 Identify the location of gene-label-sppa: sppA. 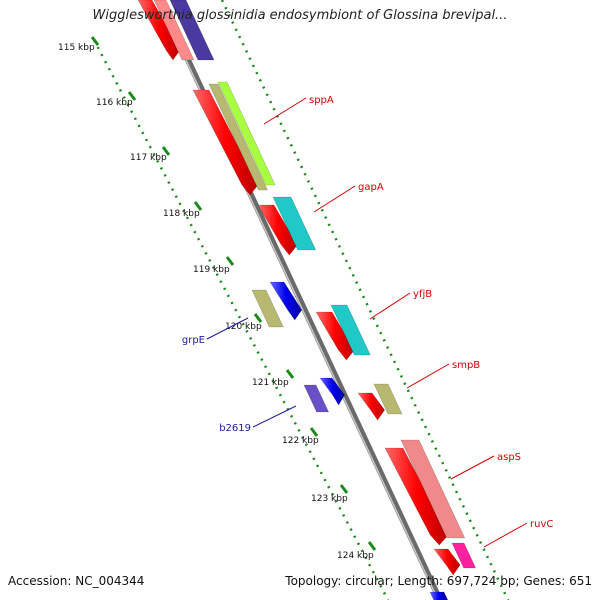
(321, 100).